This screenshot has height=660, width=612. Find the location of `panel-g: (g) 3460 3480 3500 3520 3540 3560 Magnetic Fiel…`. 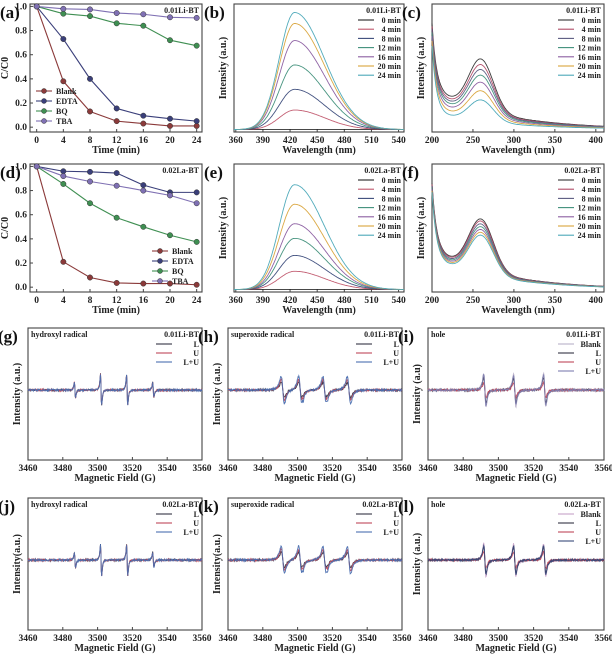

panel-g: (g) 3460 3480 3500 3520 3540 3560 Magnetic Fiel… is located at coordinates (106, 405).